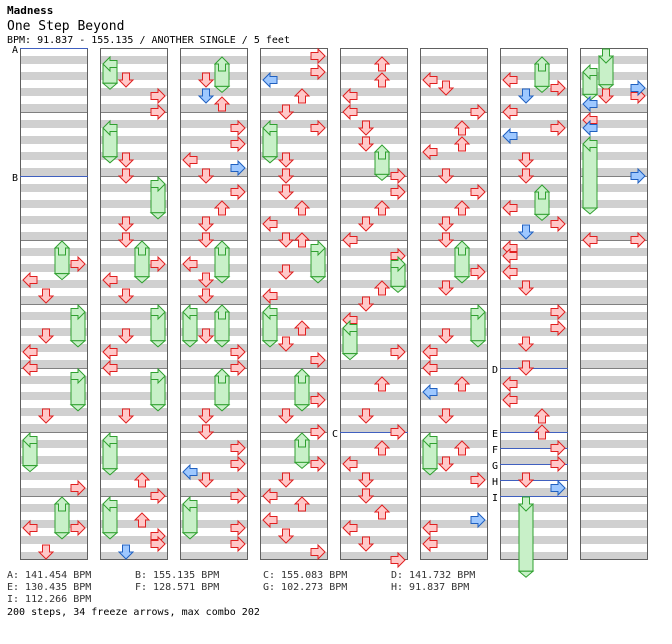 The image size is (672, 644). Describe the element at coordinates (495, 450) in the screenshot. I see `bpm-change-label: F` at that location.